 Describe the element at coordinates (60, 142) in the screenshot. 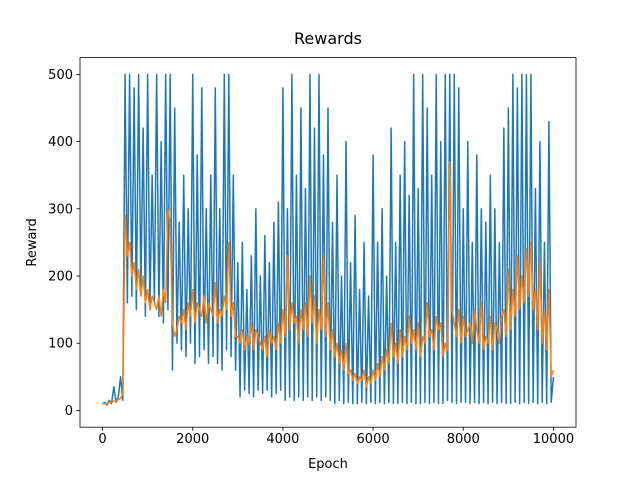

I see `y-tick-label: 400` at that location.